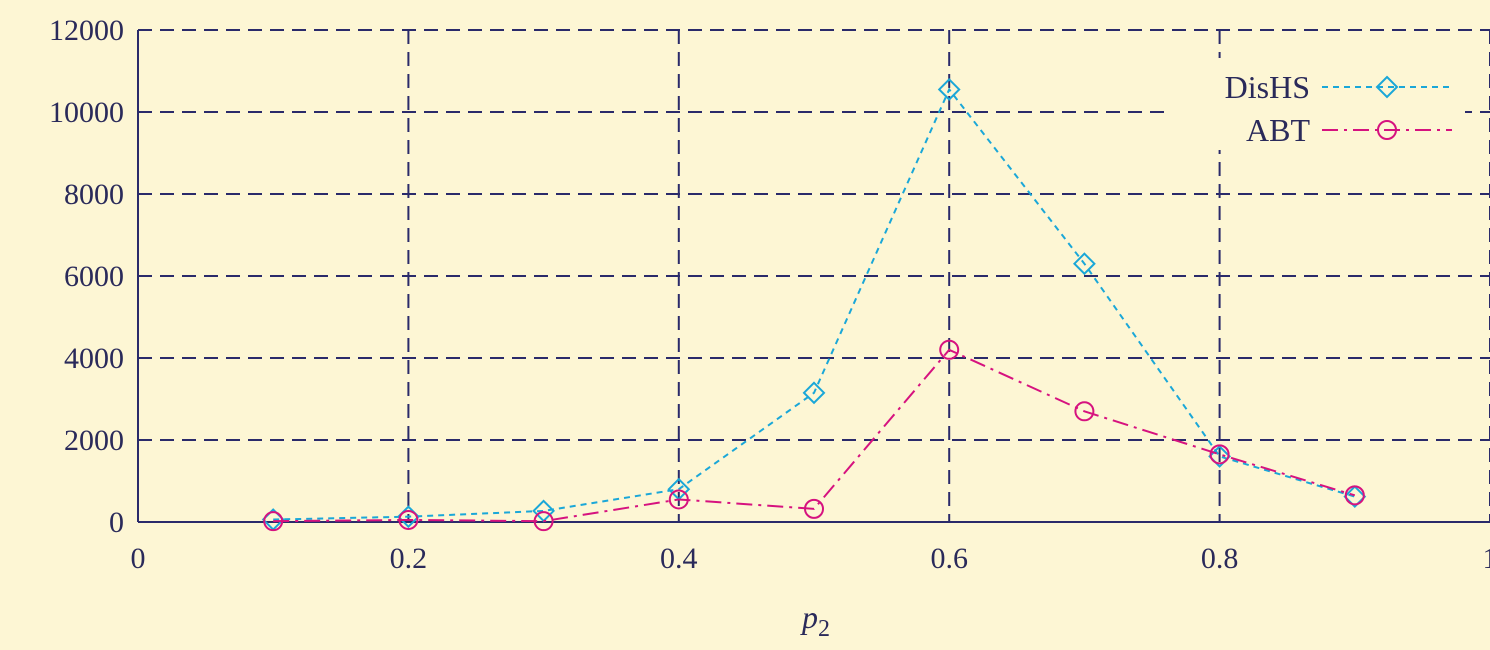  I want to click on x-tick-label: 1, so click(1486, 558).